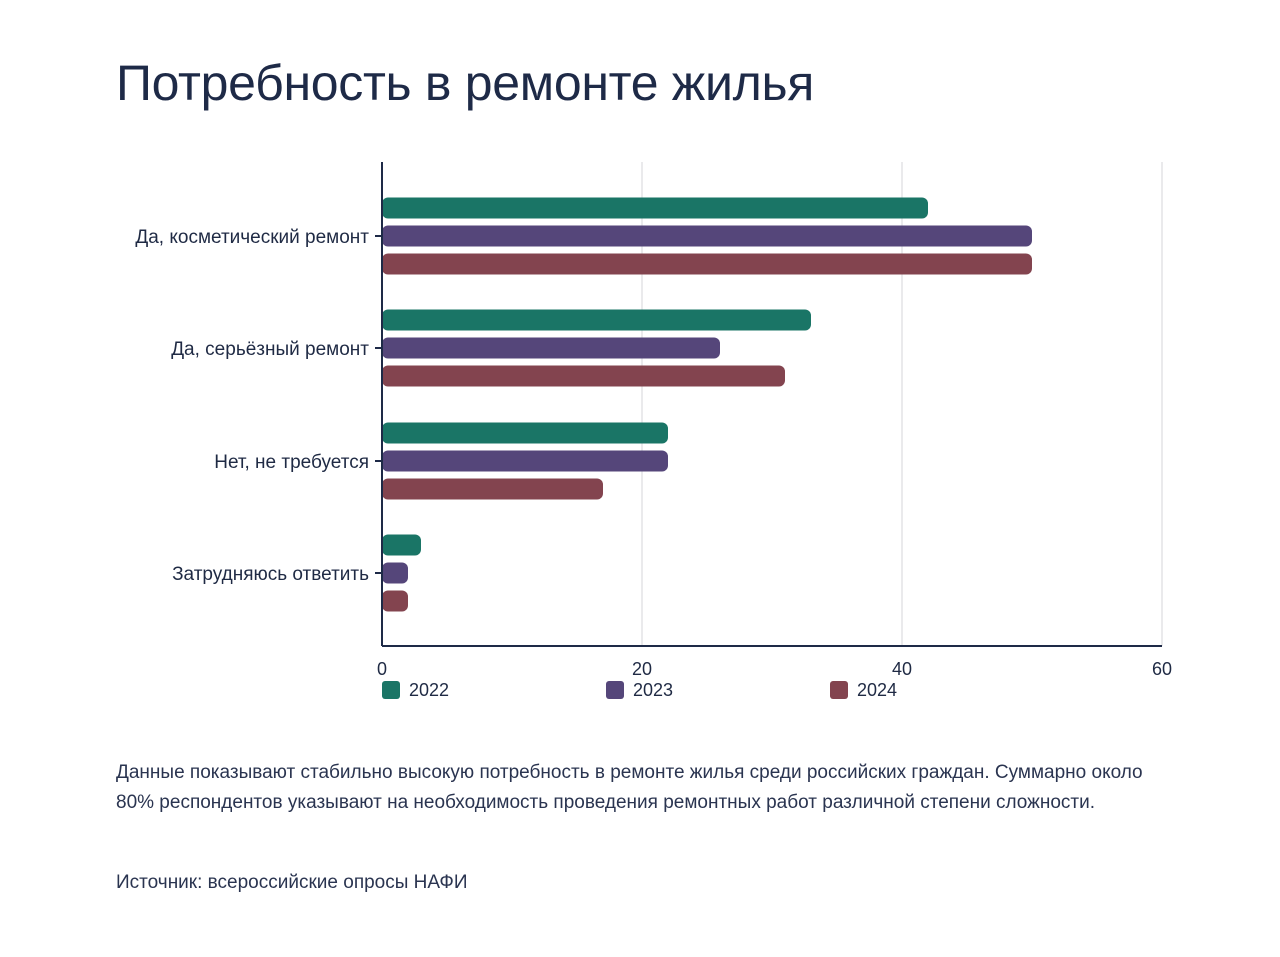 Image resolution: width=1280 pixels, height=957 pixels. Describe the element at coordinates (382, 669) in the screenshot. I see `x-tick-label: 0` at that location.